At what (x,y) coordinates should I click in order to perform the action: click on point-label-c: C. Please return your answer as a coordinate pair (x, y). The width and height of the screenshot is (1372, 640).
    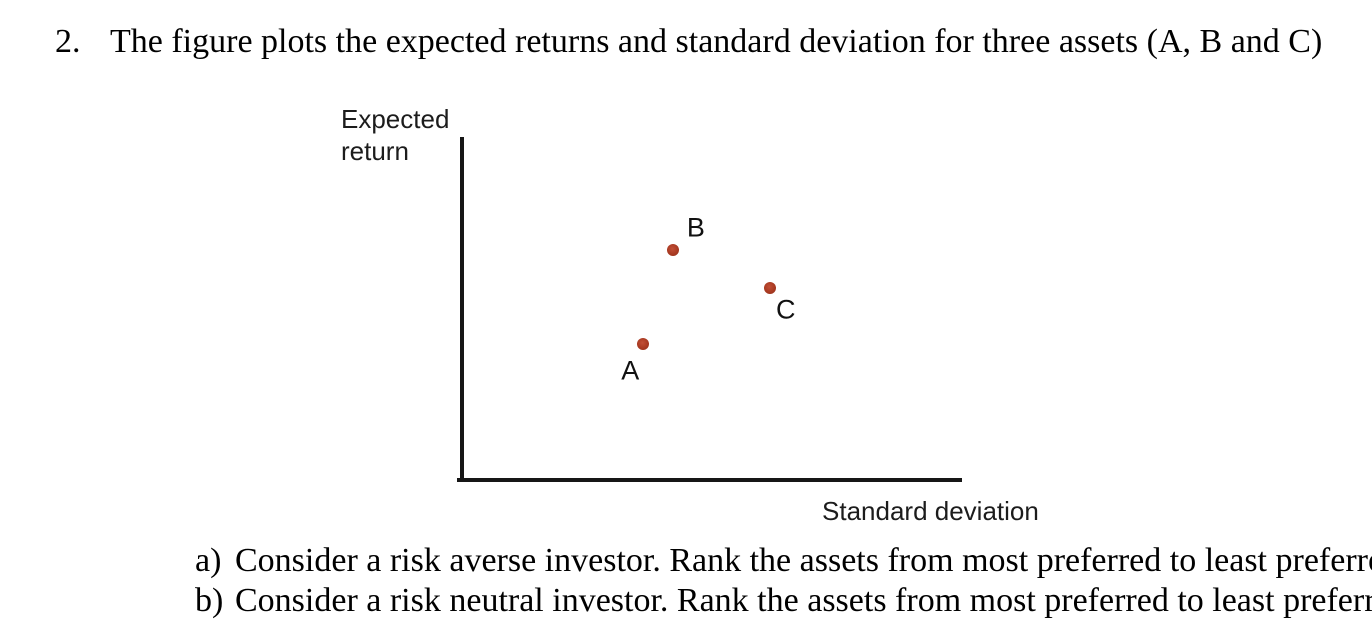
    Looking at the image, I should click on (785, 309).